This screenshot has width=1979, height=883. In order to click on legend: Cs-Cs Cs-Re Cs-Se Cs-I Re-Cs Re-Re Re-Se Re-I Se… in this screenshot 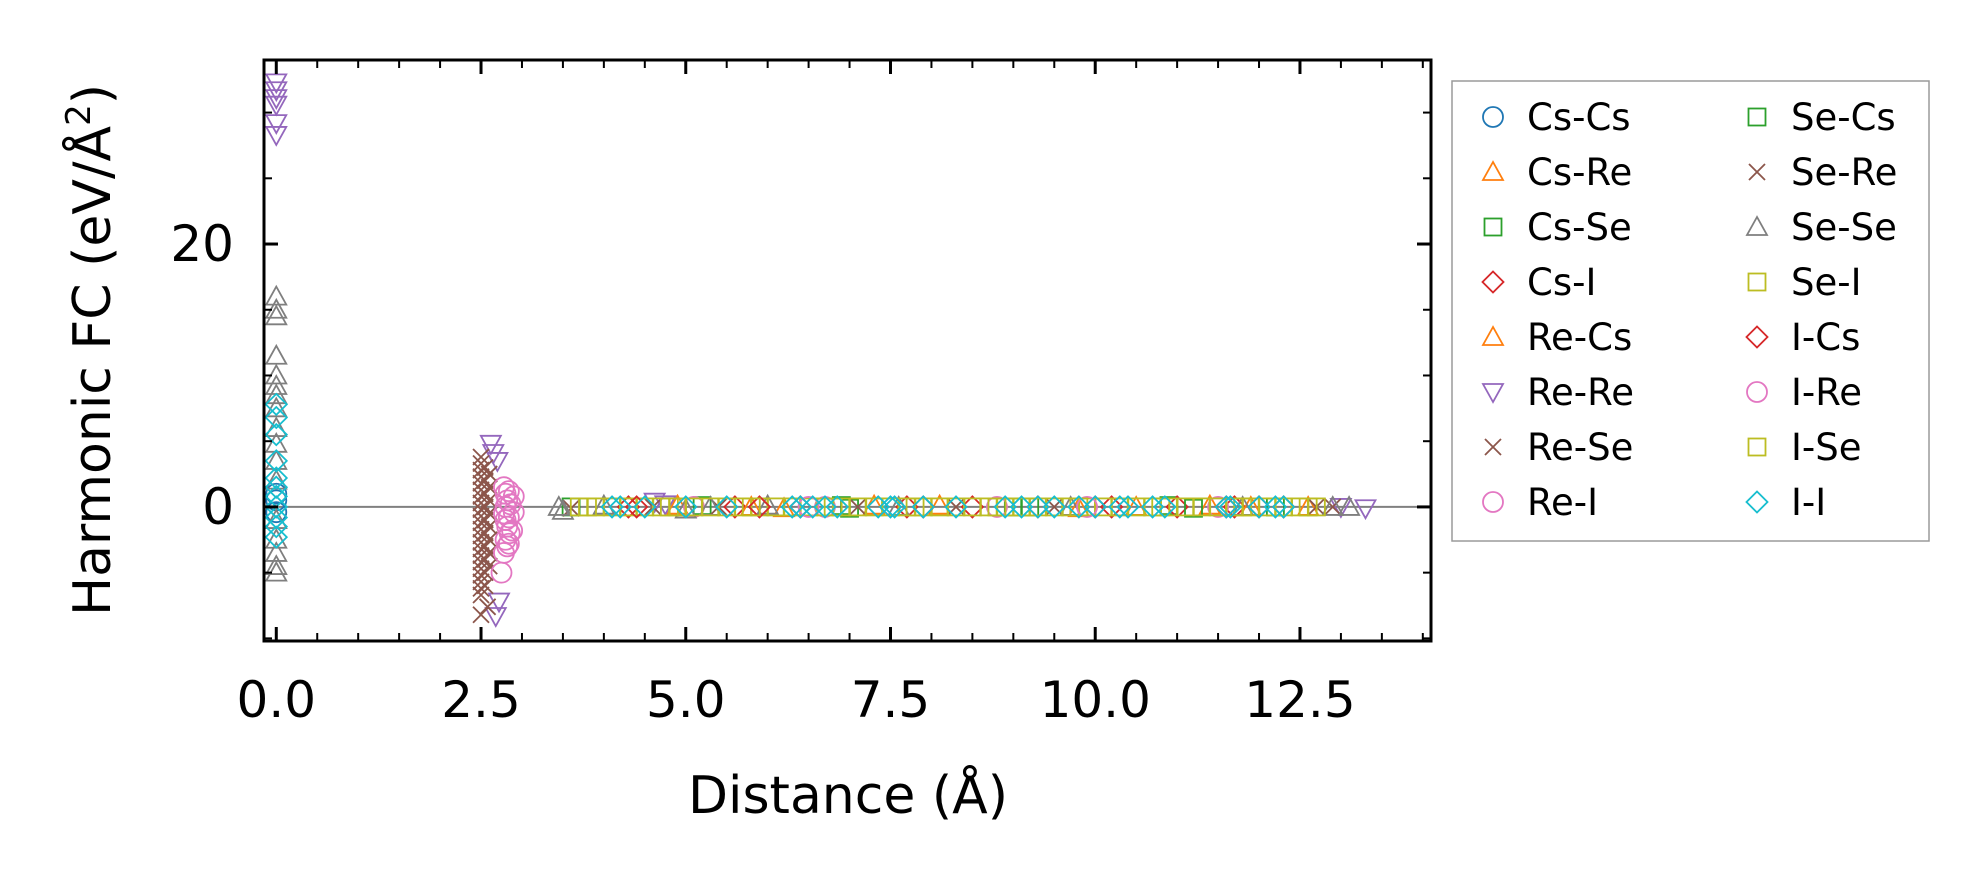, I will do `click(1690, 311)`.